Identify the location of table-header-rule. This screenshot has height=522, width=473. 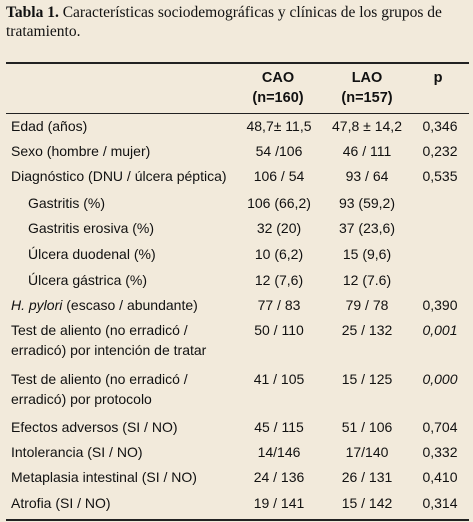
(237, 113).